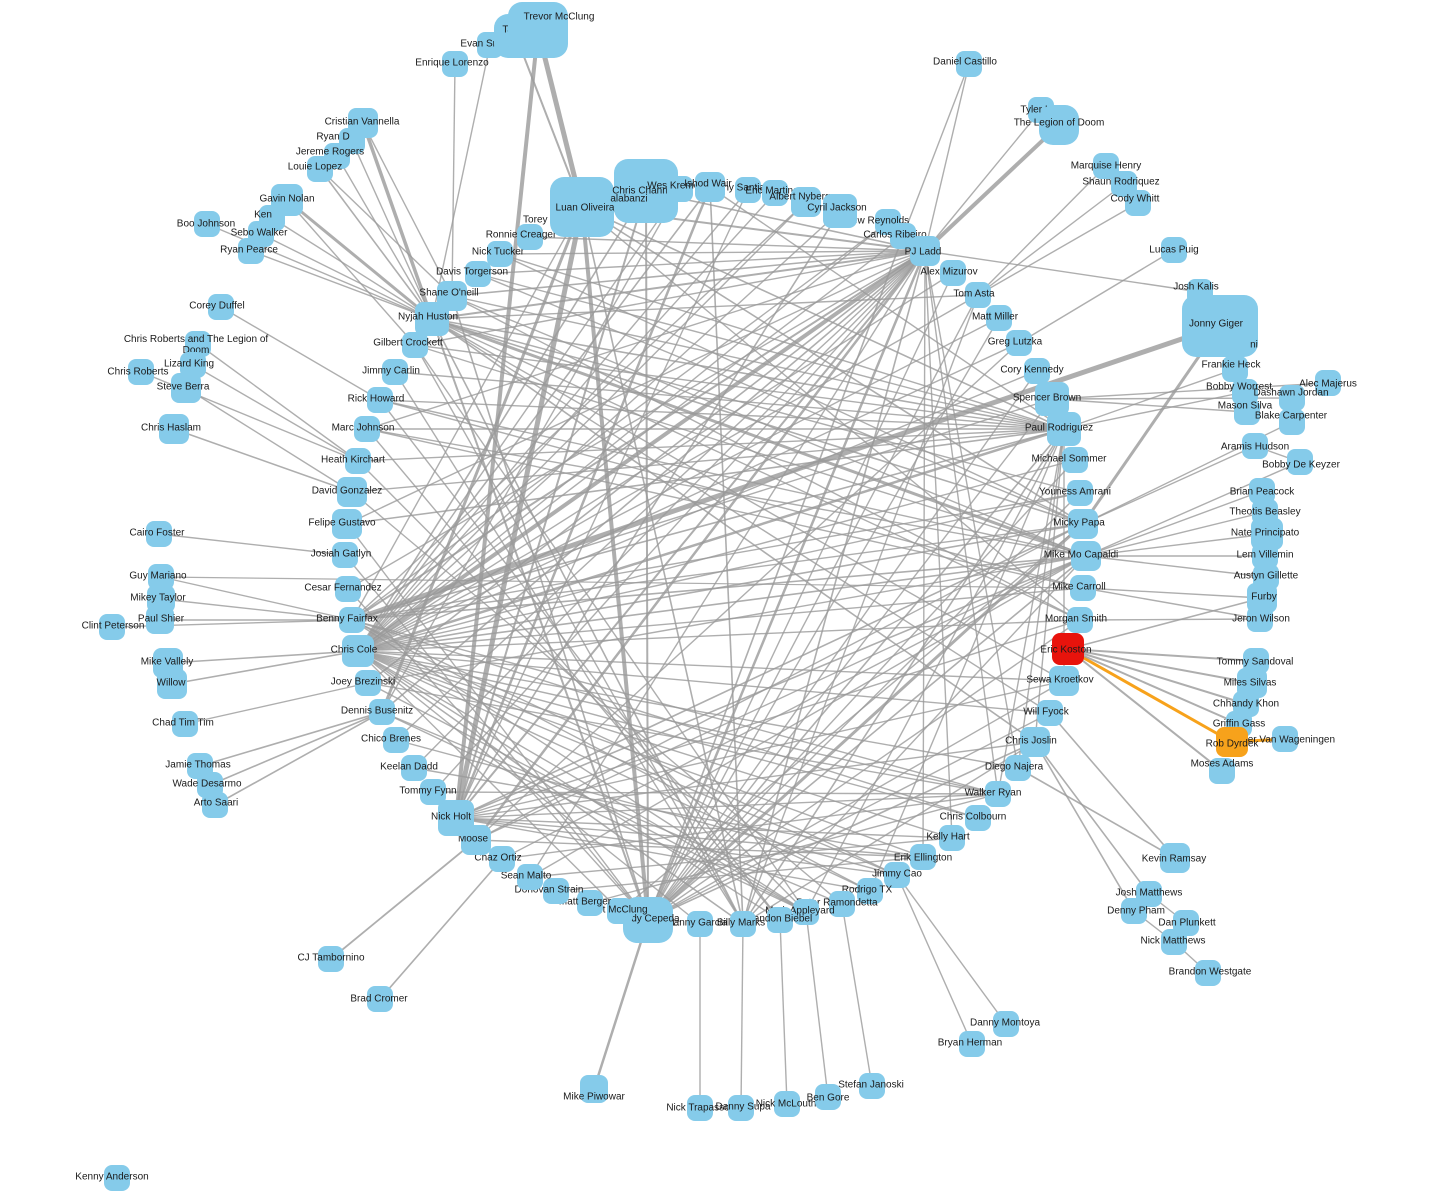 The image size is (1440, 1200). I want to click on graph-node-highlighted, so click(1068, 649).